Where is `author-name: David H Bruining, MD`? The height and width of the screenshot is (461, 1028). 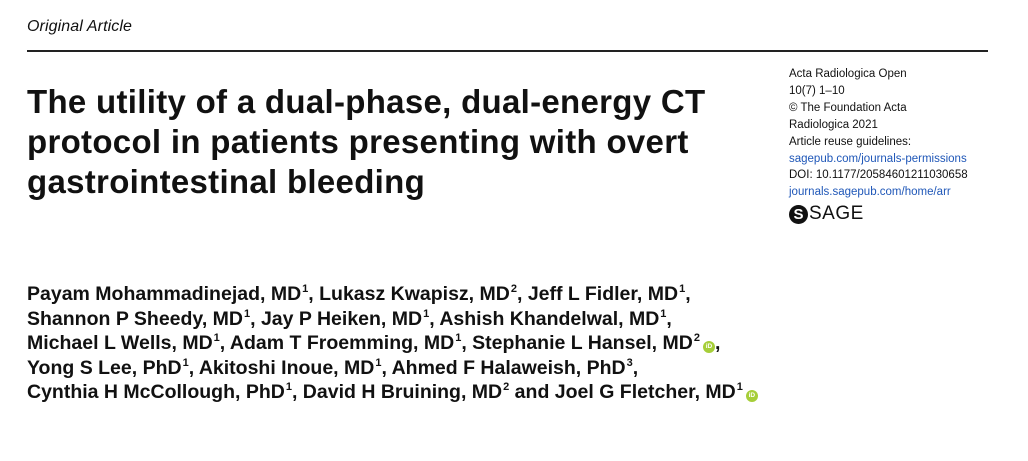 author-name: David H Bruining, MD is located at coordinates (402, 392).